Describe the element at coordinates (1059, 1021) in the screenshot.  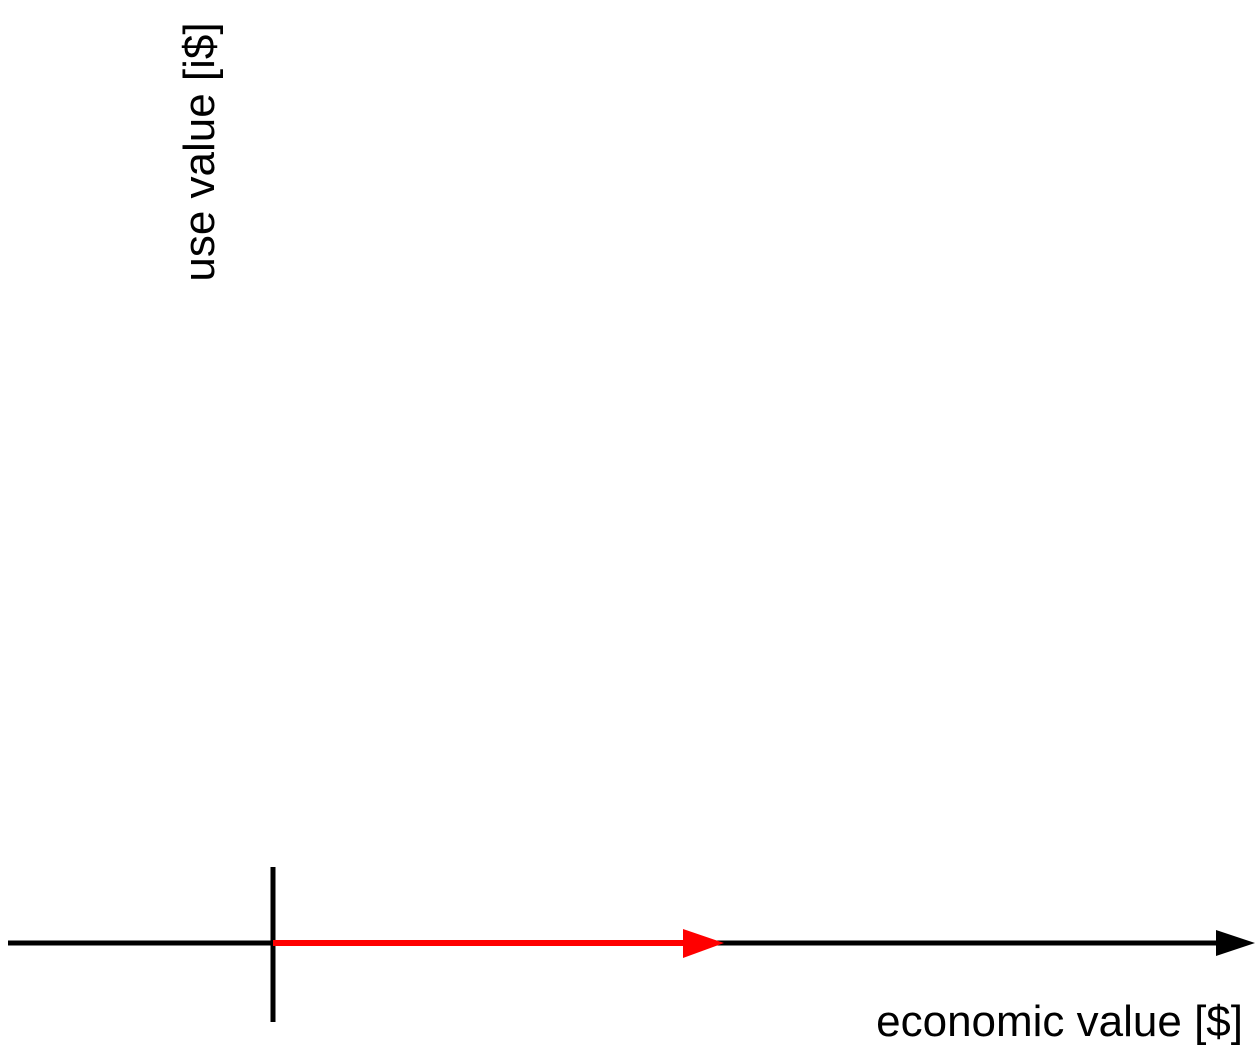
I see `x-axis-label: economic value [$]` at that location.